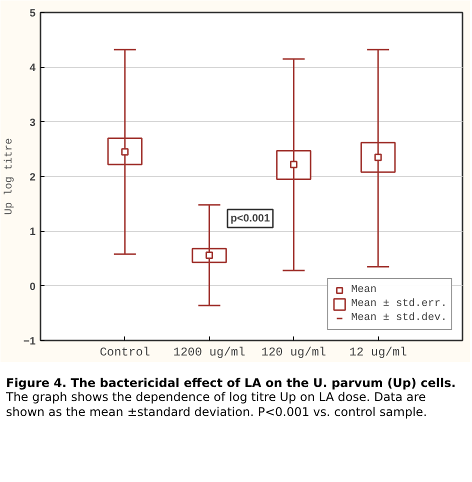  I want to click on y-tick-label: 3, so click(33, 122).